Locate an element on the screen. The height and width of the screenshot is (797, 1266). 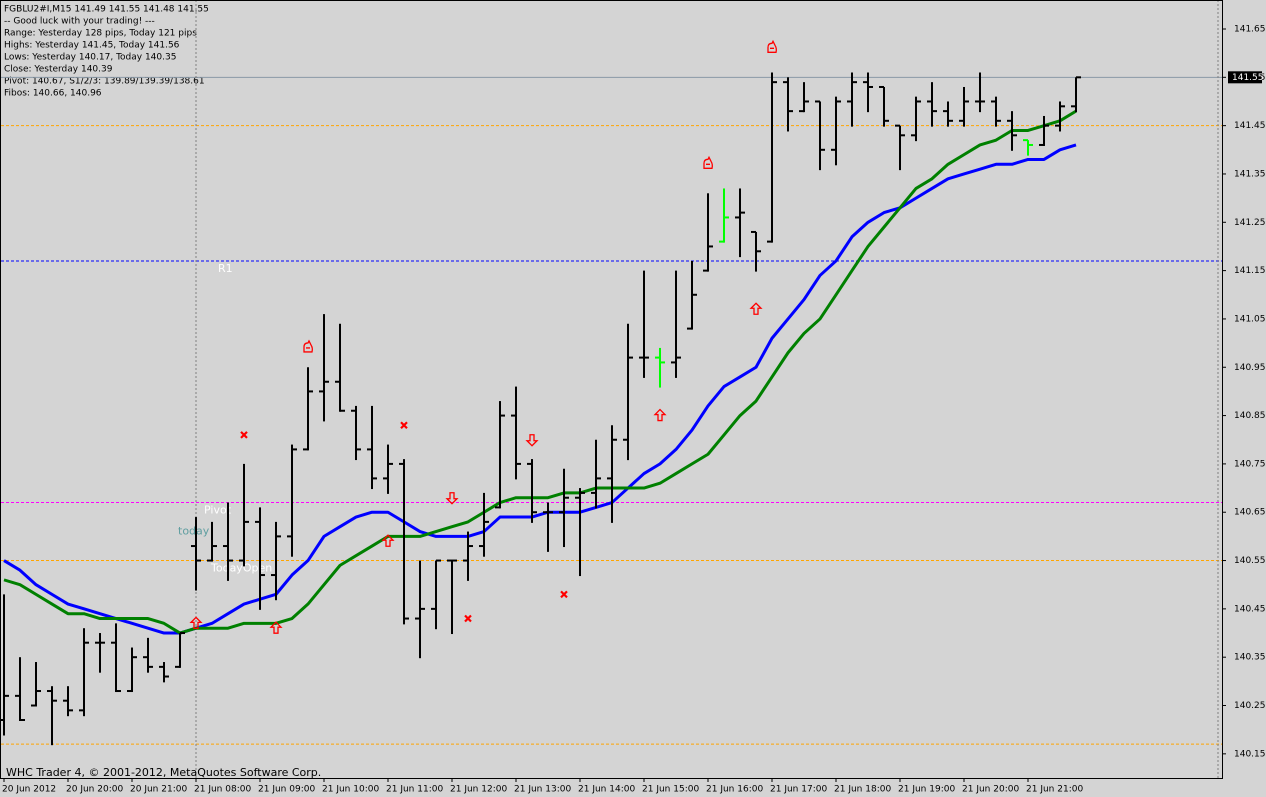
x-tick-label: 21 Jun 21:00 is located at coordinates (1054, 790).